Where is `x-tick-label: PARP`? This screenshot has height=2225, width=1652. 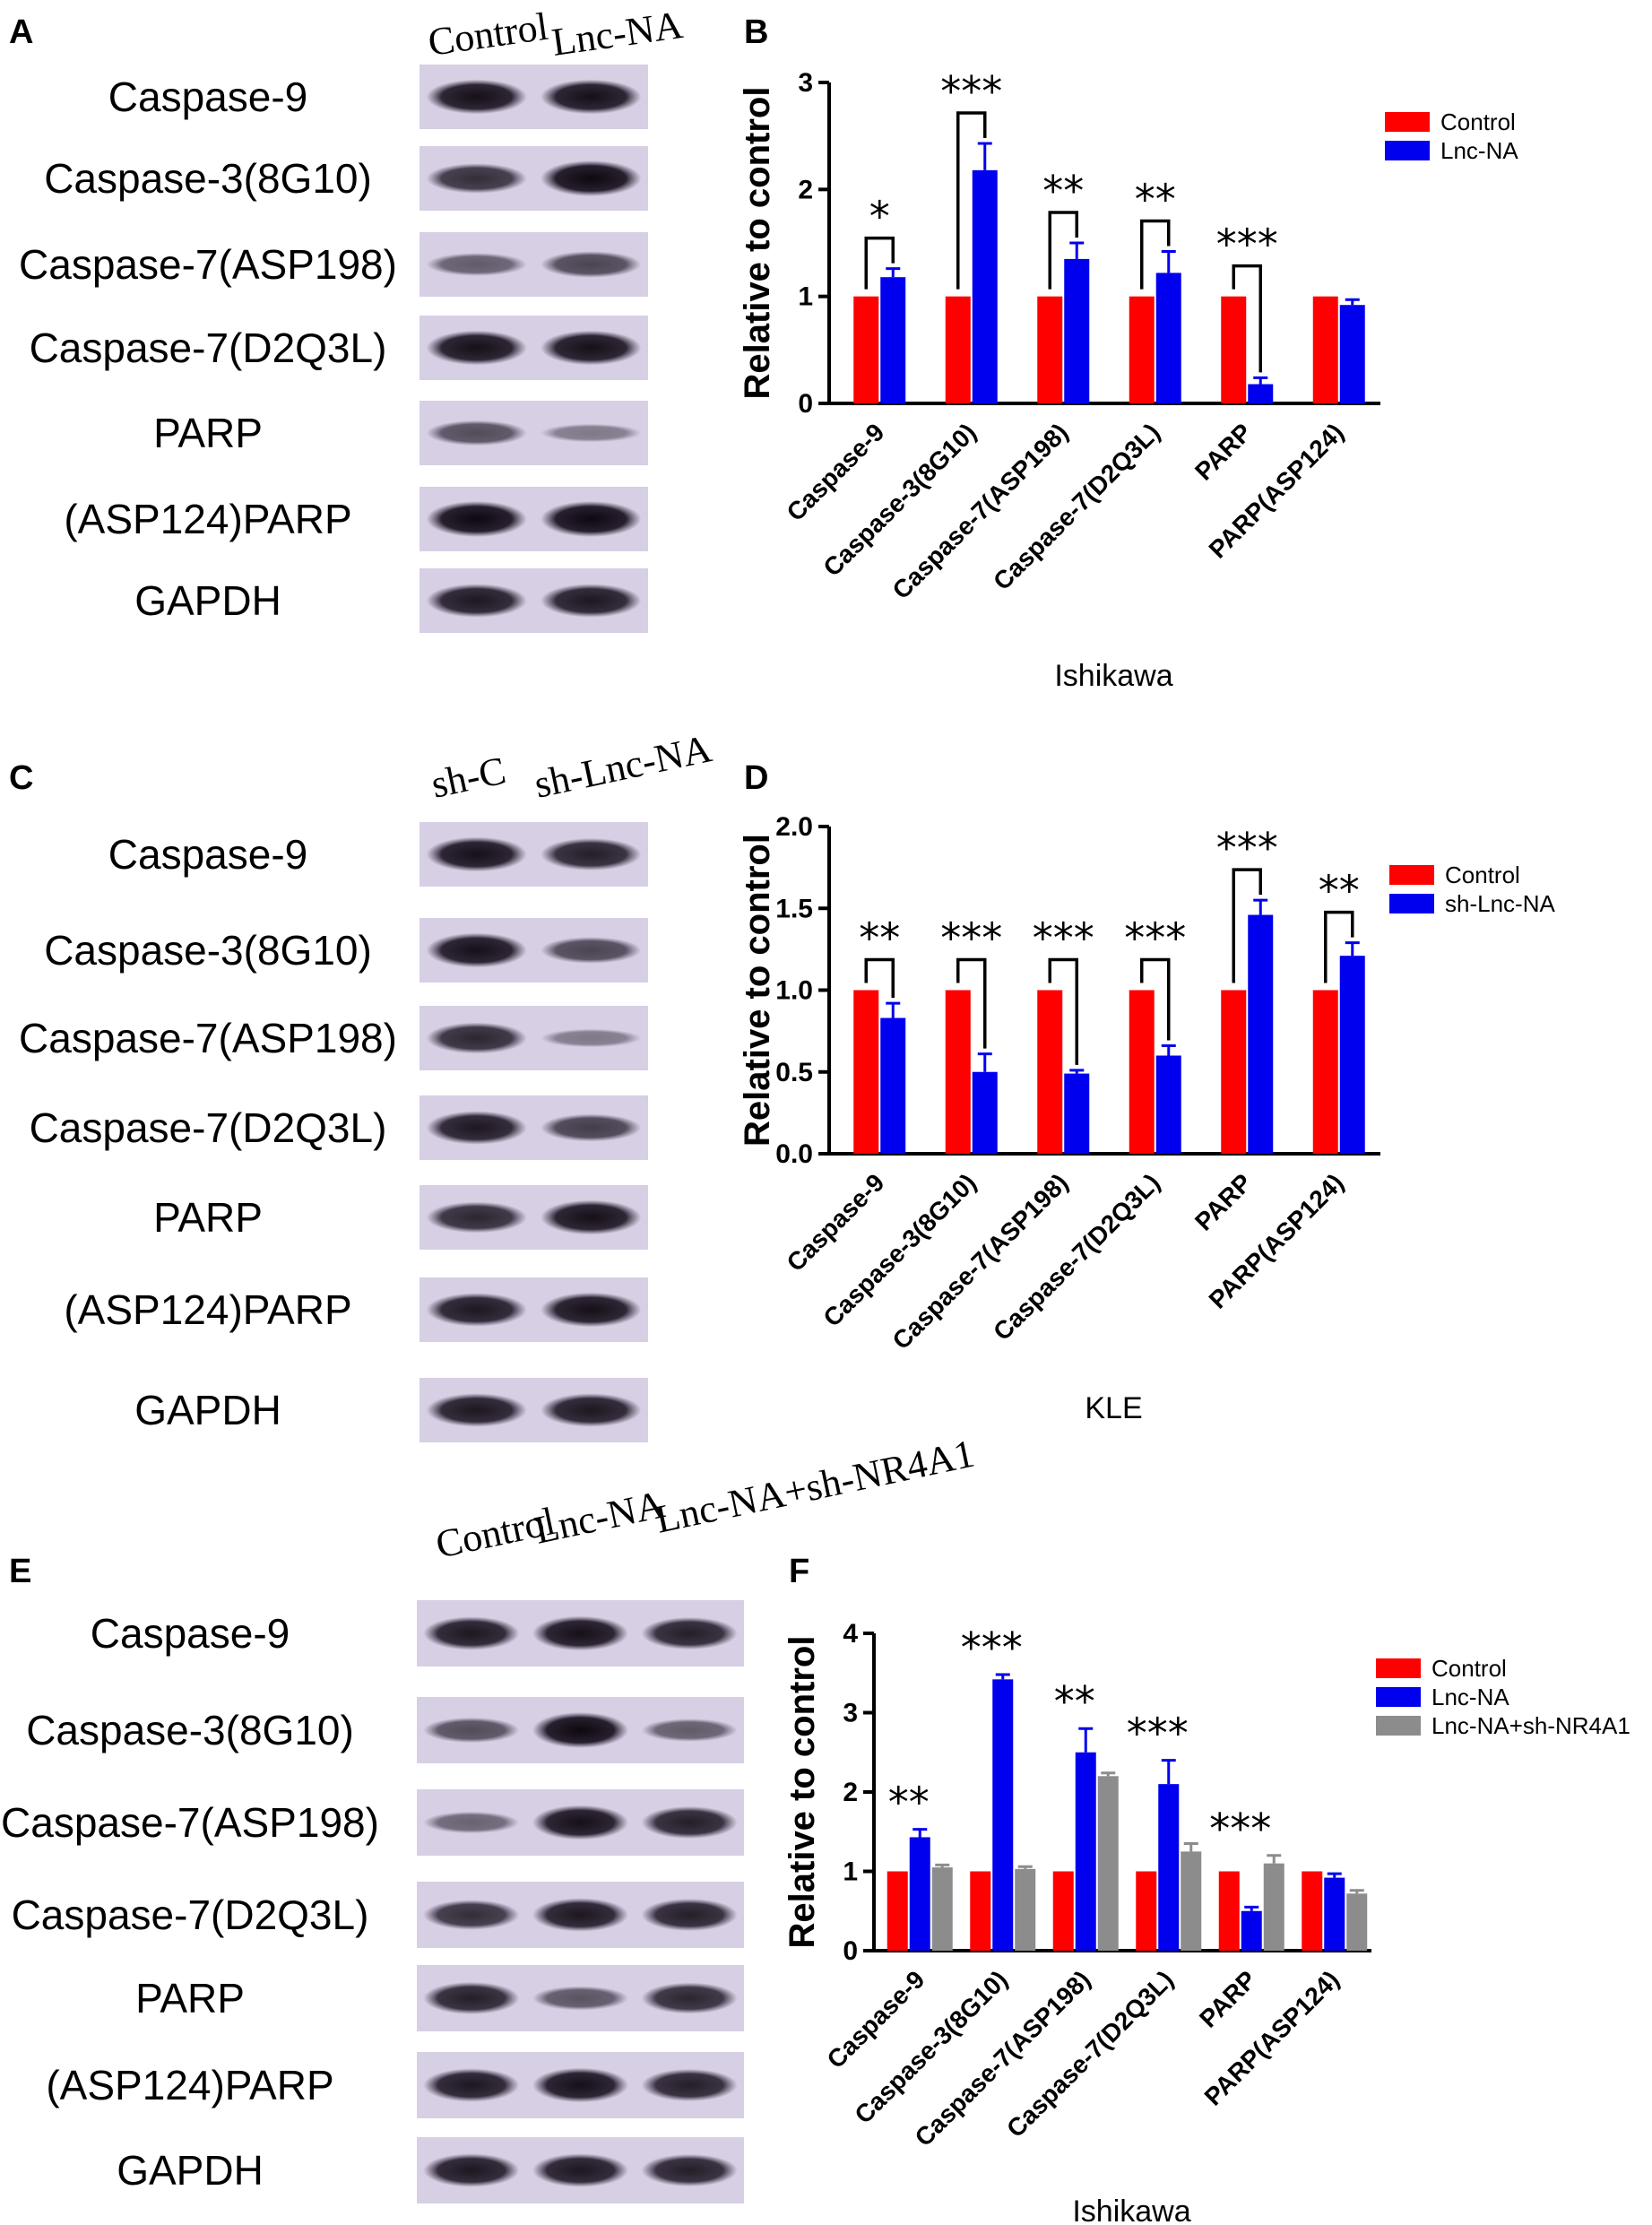 x-tick-label: PARP is located at coordinates (1223, 451).